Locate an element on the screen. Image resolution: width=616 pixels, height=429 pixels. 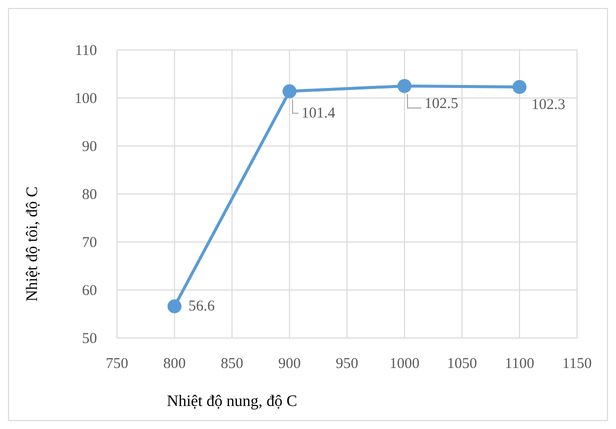
y-axis-title: Nhiệt độ tôi, độ C is located at coordinates (32, 244).